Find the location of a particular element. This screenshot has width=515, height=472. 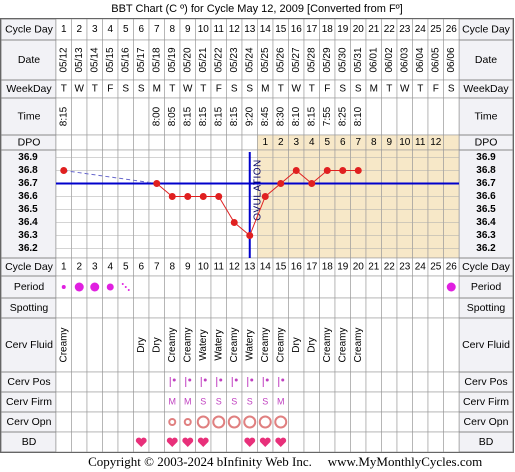

row-label: DPO is located at coordinates (486, 142).